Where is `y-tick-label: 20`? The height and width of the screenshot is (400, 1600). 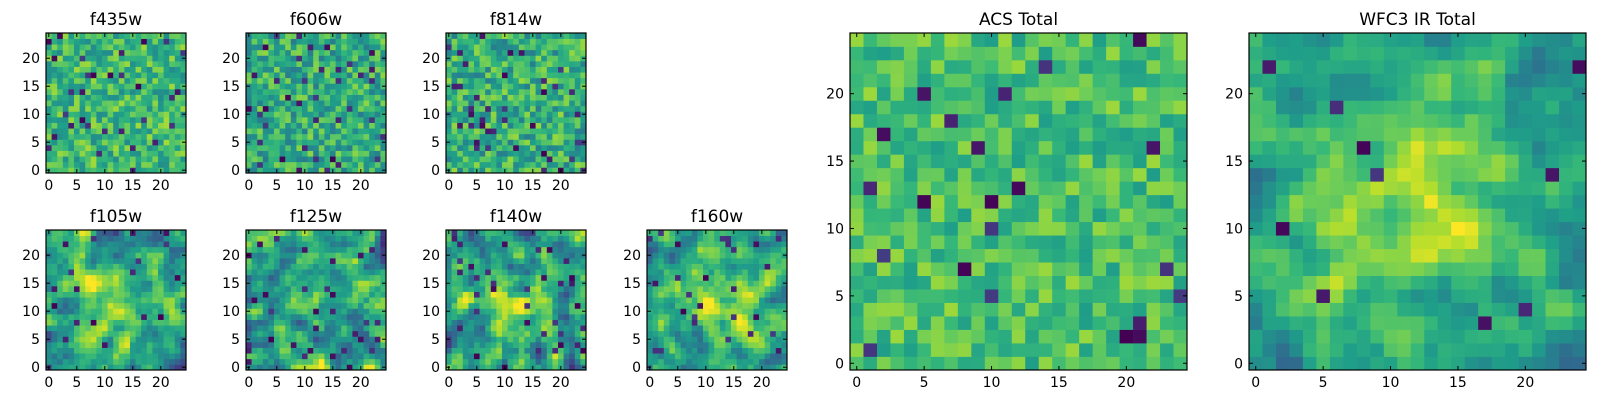
y-tick-label: 20 is located at coordinates (431, 59).